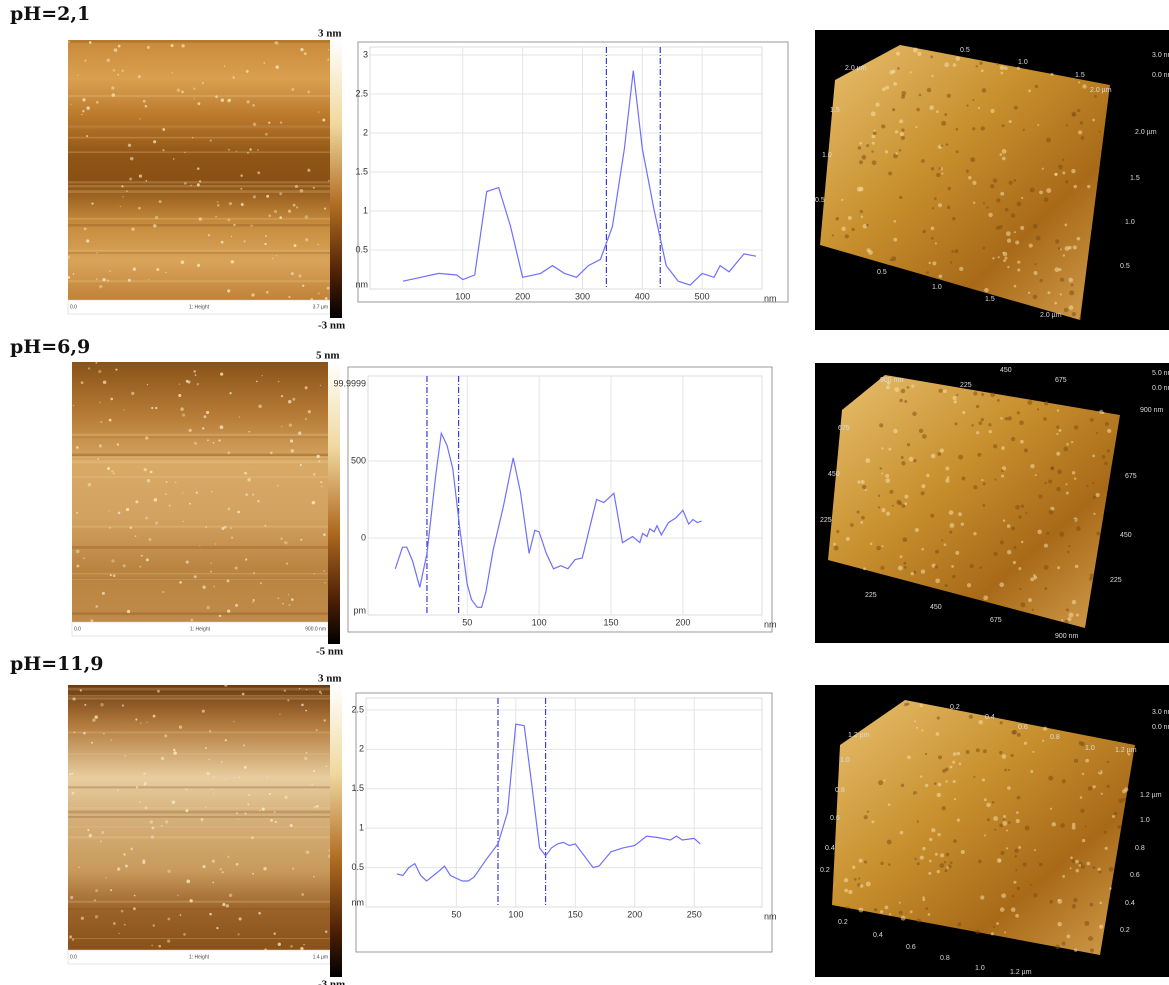 Image resolution: width=1169 pixels, height=985 pixels. What do you see at coordinates (936, 607) in the screenshot?
I see `view3d-label: 450` at bounding box center [936, 607].